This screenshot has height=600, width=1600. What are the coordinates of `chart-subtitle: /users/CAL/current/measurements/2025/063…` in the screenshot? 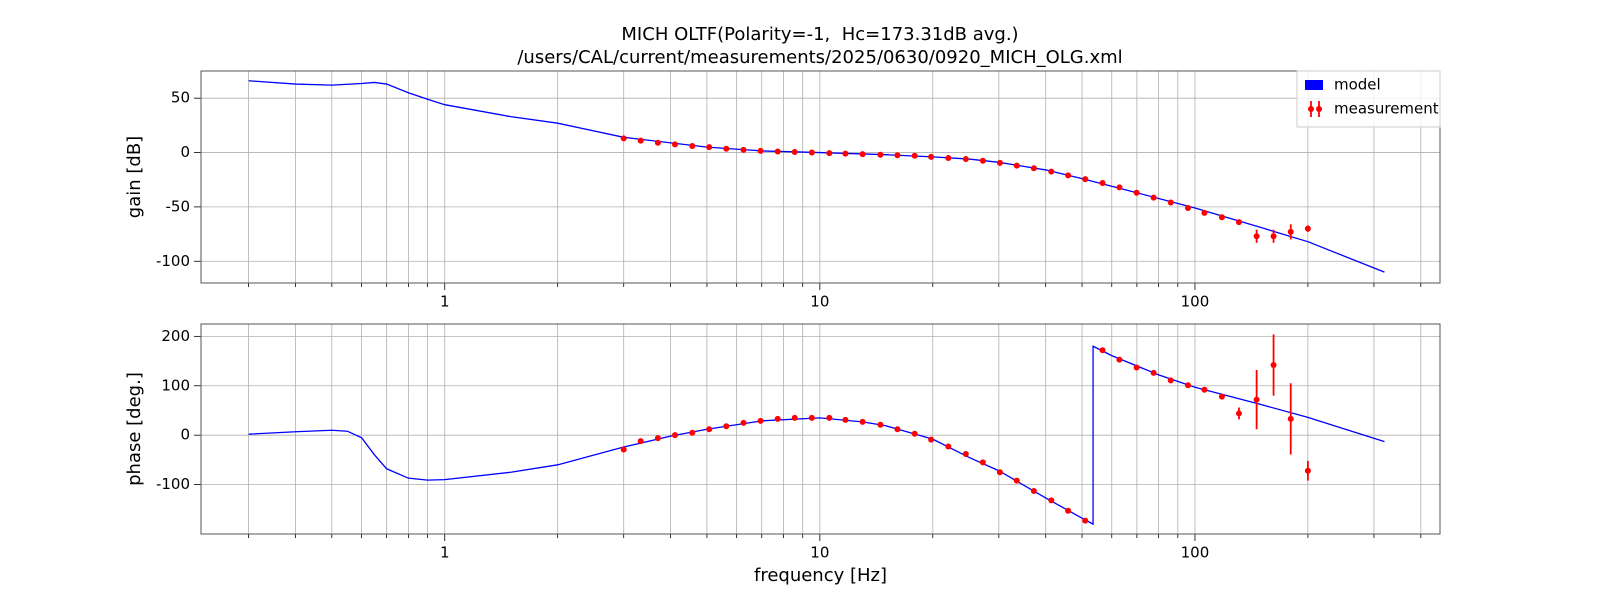 It's located at (819, 57).